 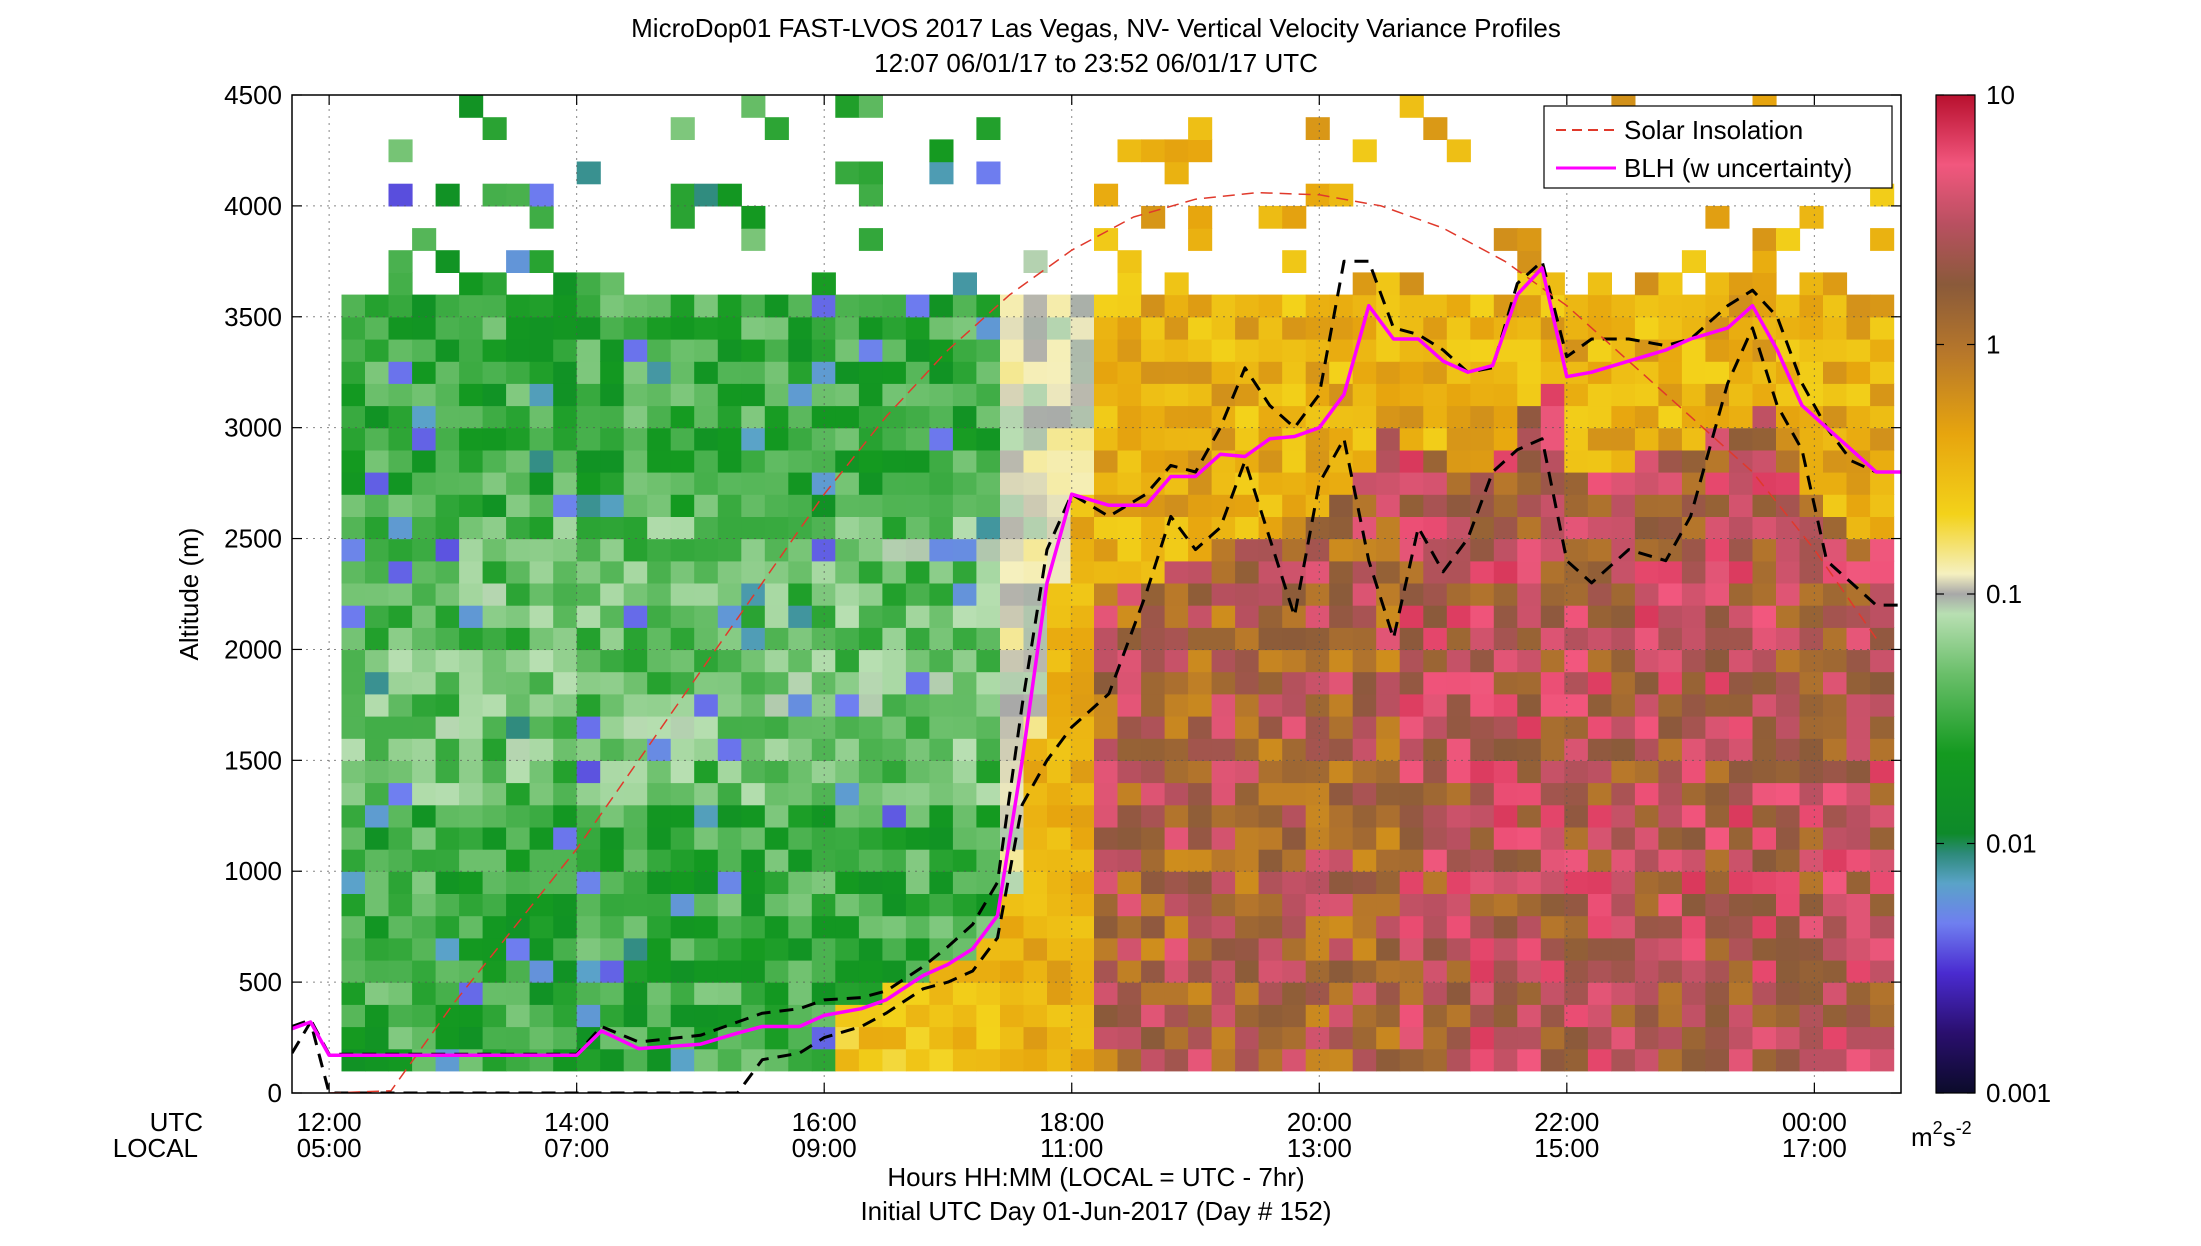 What do you see at coordinates (260, 982) in the screenshot?
I see `y-tick-label: 500` at bounding box center [260, 982].